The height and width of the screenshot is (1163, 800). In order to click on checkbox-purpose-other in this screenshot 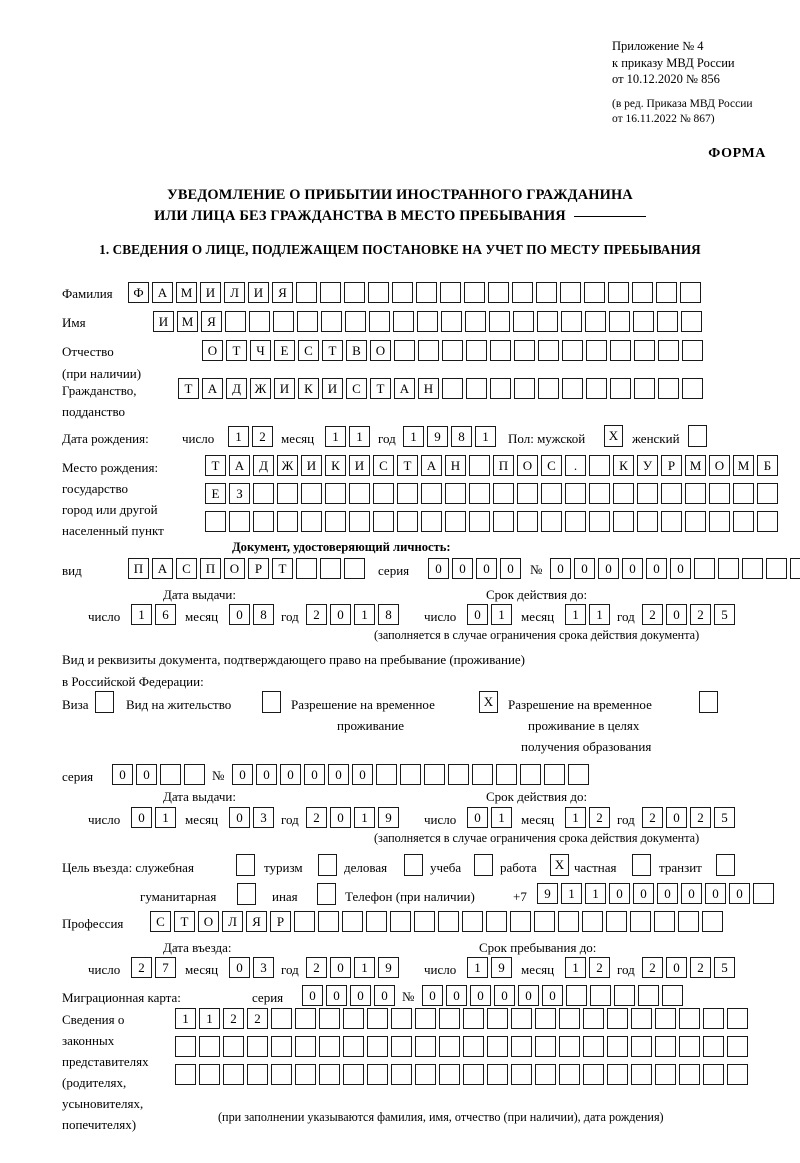, I will do `click(326, 894)`.